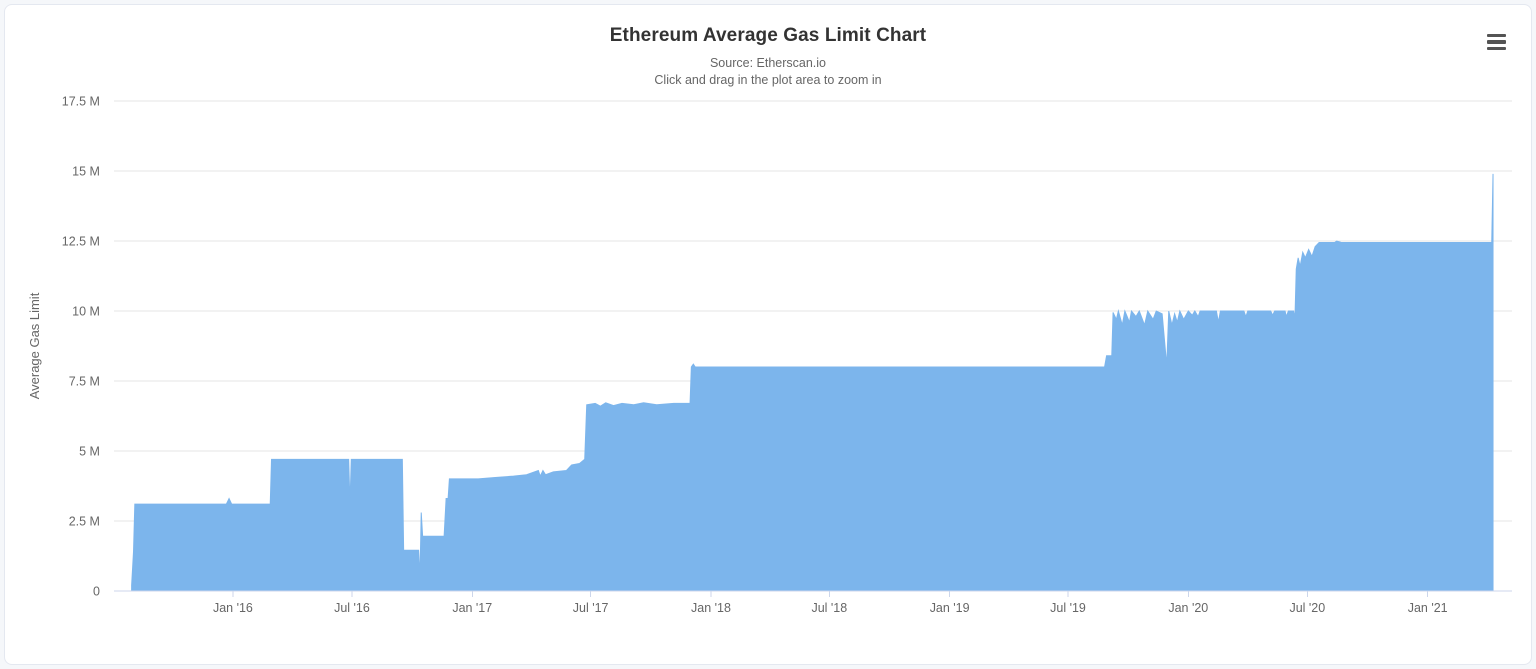 This screenshot has height=669, width=1536. I want to click on chart-title: Ethereum Average Gas Limit Chart, so click(768, 35).